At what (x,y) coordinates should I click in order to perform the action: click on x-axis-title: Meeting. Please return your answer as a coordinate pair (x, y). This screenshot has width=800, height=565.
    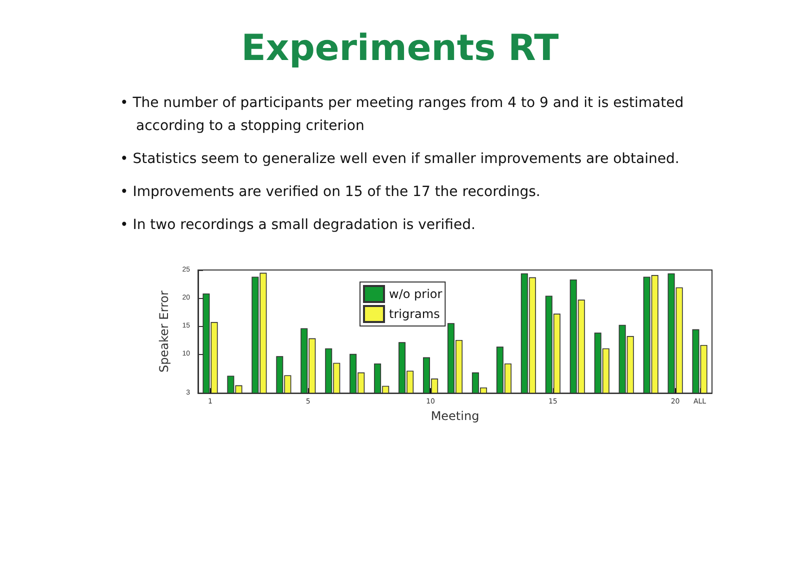
    Looking at the image, I should click on (455, 416).